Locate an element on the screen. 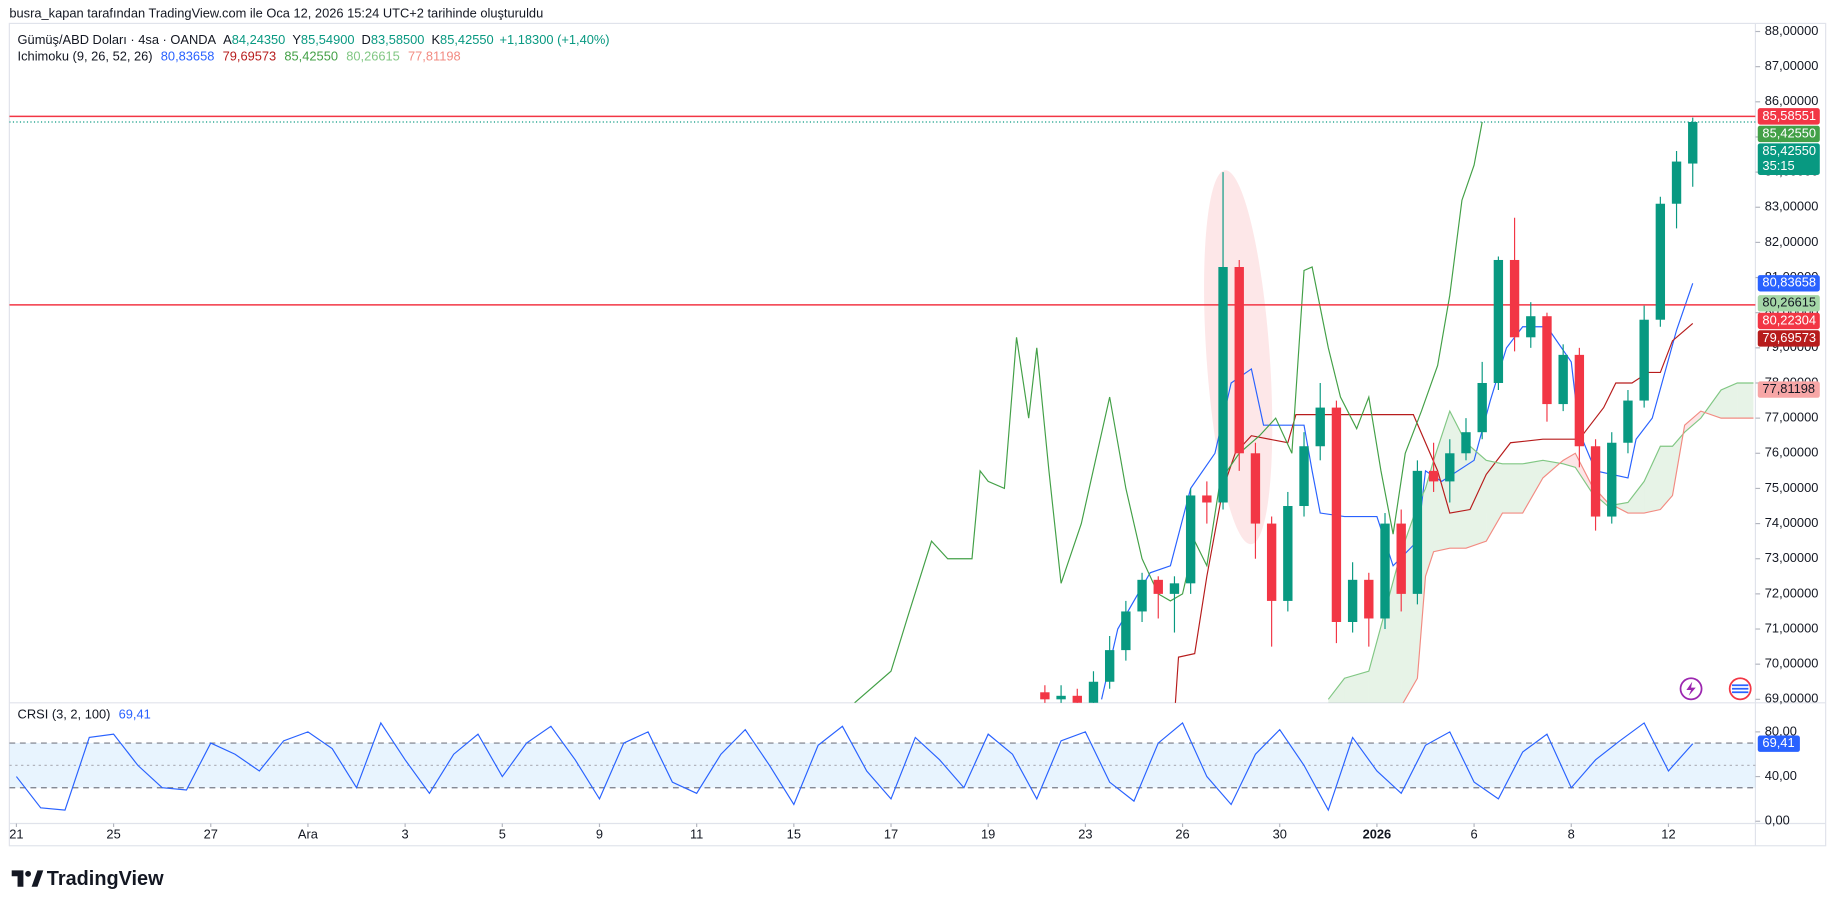  y-tick-label: 71,00000 is located at coordinates (1792, 627).